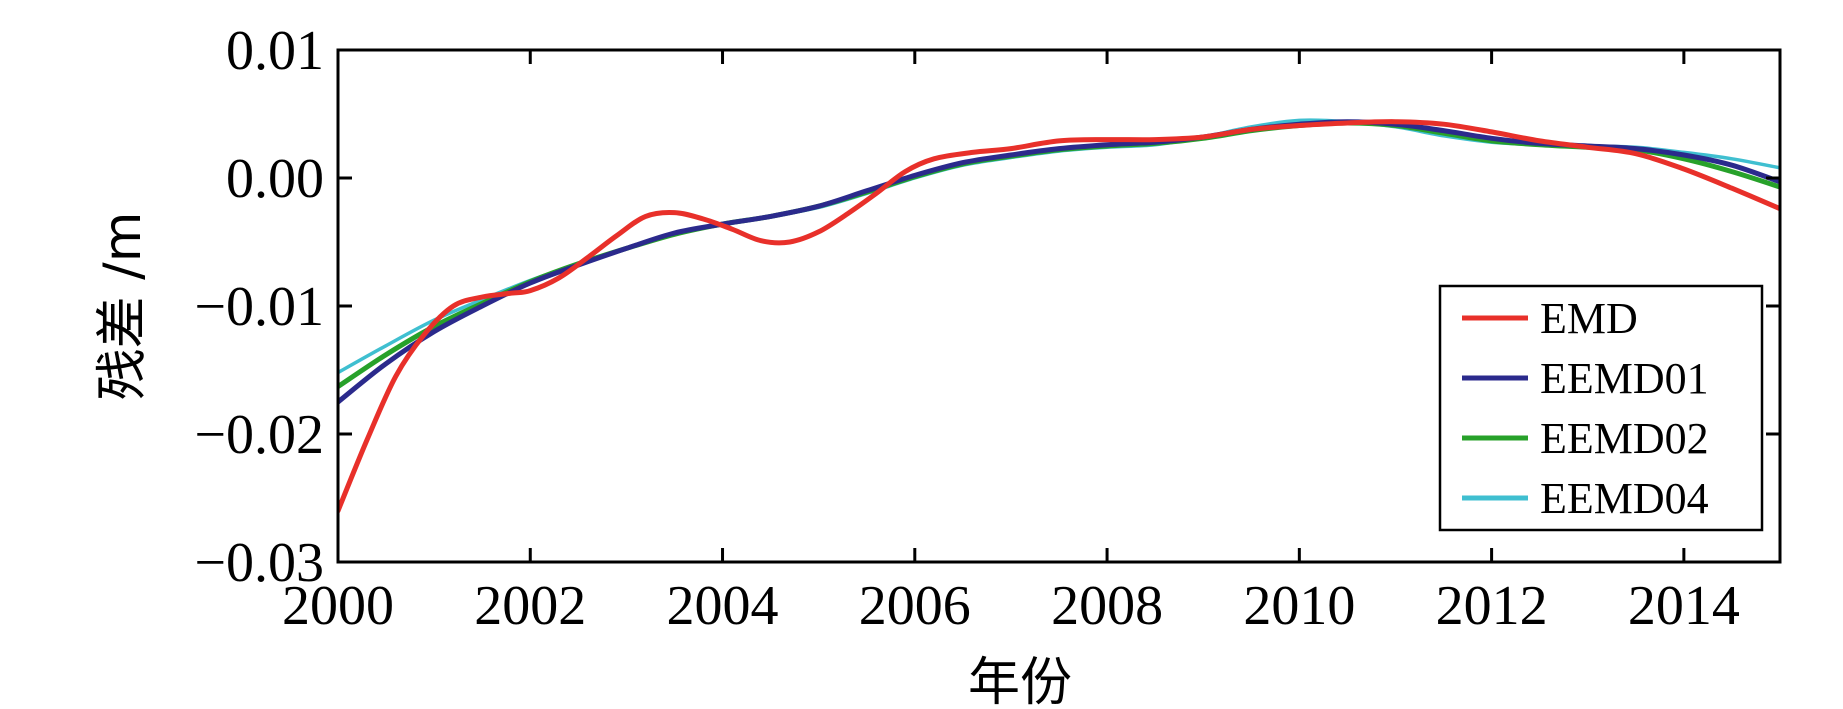 Image resolution: width=1843 pixels, height=709 pixels. I want to click on x-tick-label: 2004, so click(723, 606).